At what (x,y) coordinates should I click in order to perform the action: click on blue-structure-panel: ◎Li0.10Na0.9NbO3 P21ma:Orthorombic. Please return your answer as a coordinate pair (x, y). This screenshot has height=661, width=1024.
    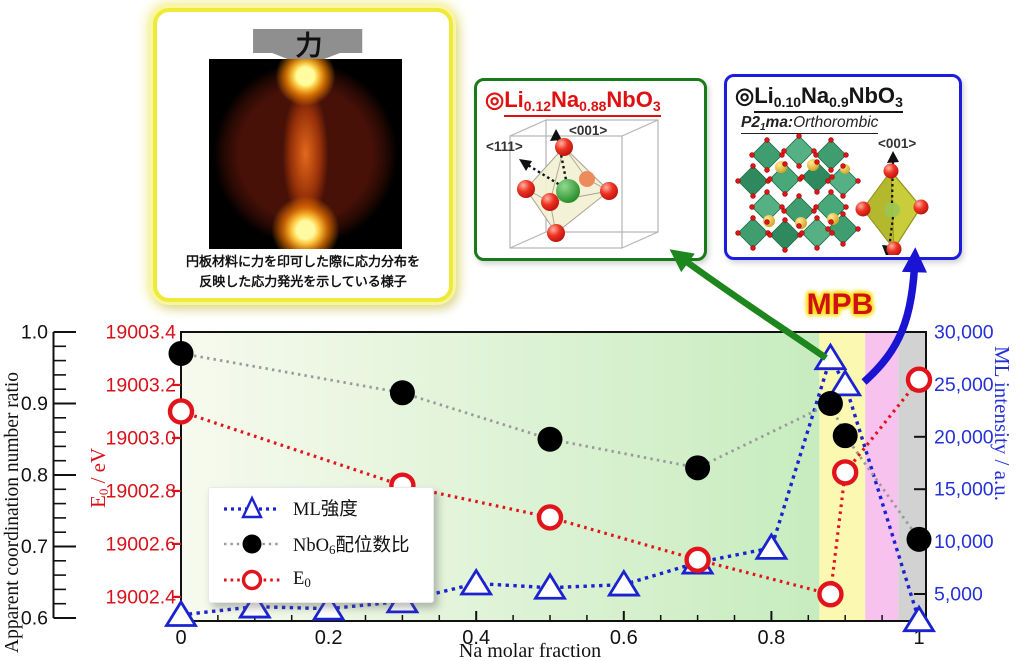
    Looking at the image, I should click on (843, 167).